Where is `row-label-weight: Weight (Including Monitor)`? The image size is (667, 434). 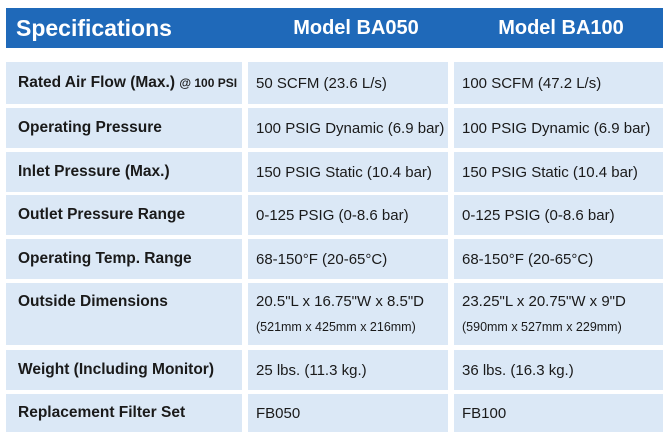
row-label-weight: Weight (Including Monitor) is located at coordinates (124, 370).